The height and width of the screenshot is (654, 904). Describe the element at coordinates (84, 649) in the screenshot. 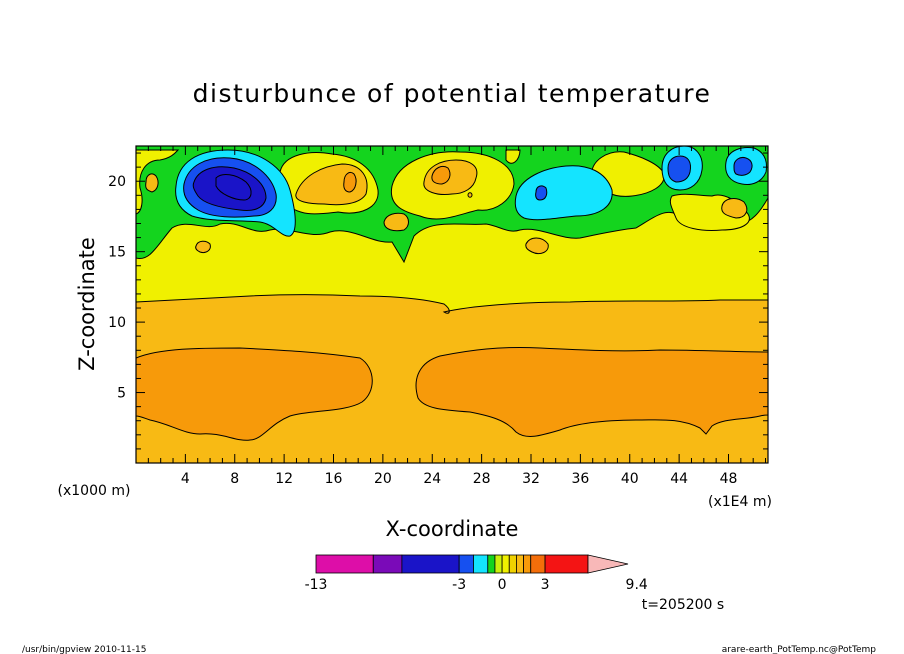

I see `footer-left: /usr/bin/gpview 2010-11-15` at that location.